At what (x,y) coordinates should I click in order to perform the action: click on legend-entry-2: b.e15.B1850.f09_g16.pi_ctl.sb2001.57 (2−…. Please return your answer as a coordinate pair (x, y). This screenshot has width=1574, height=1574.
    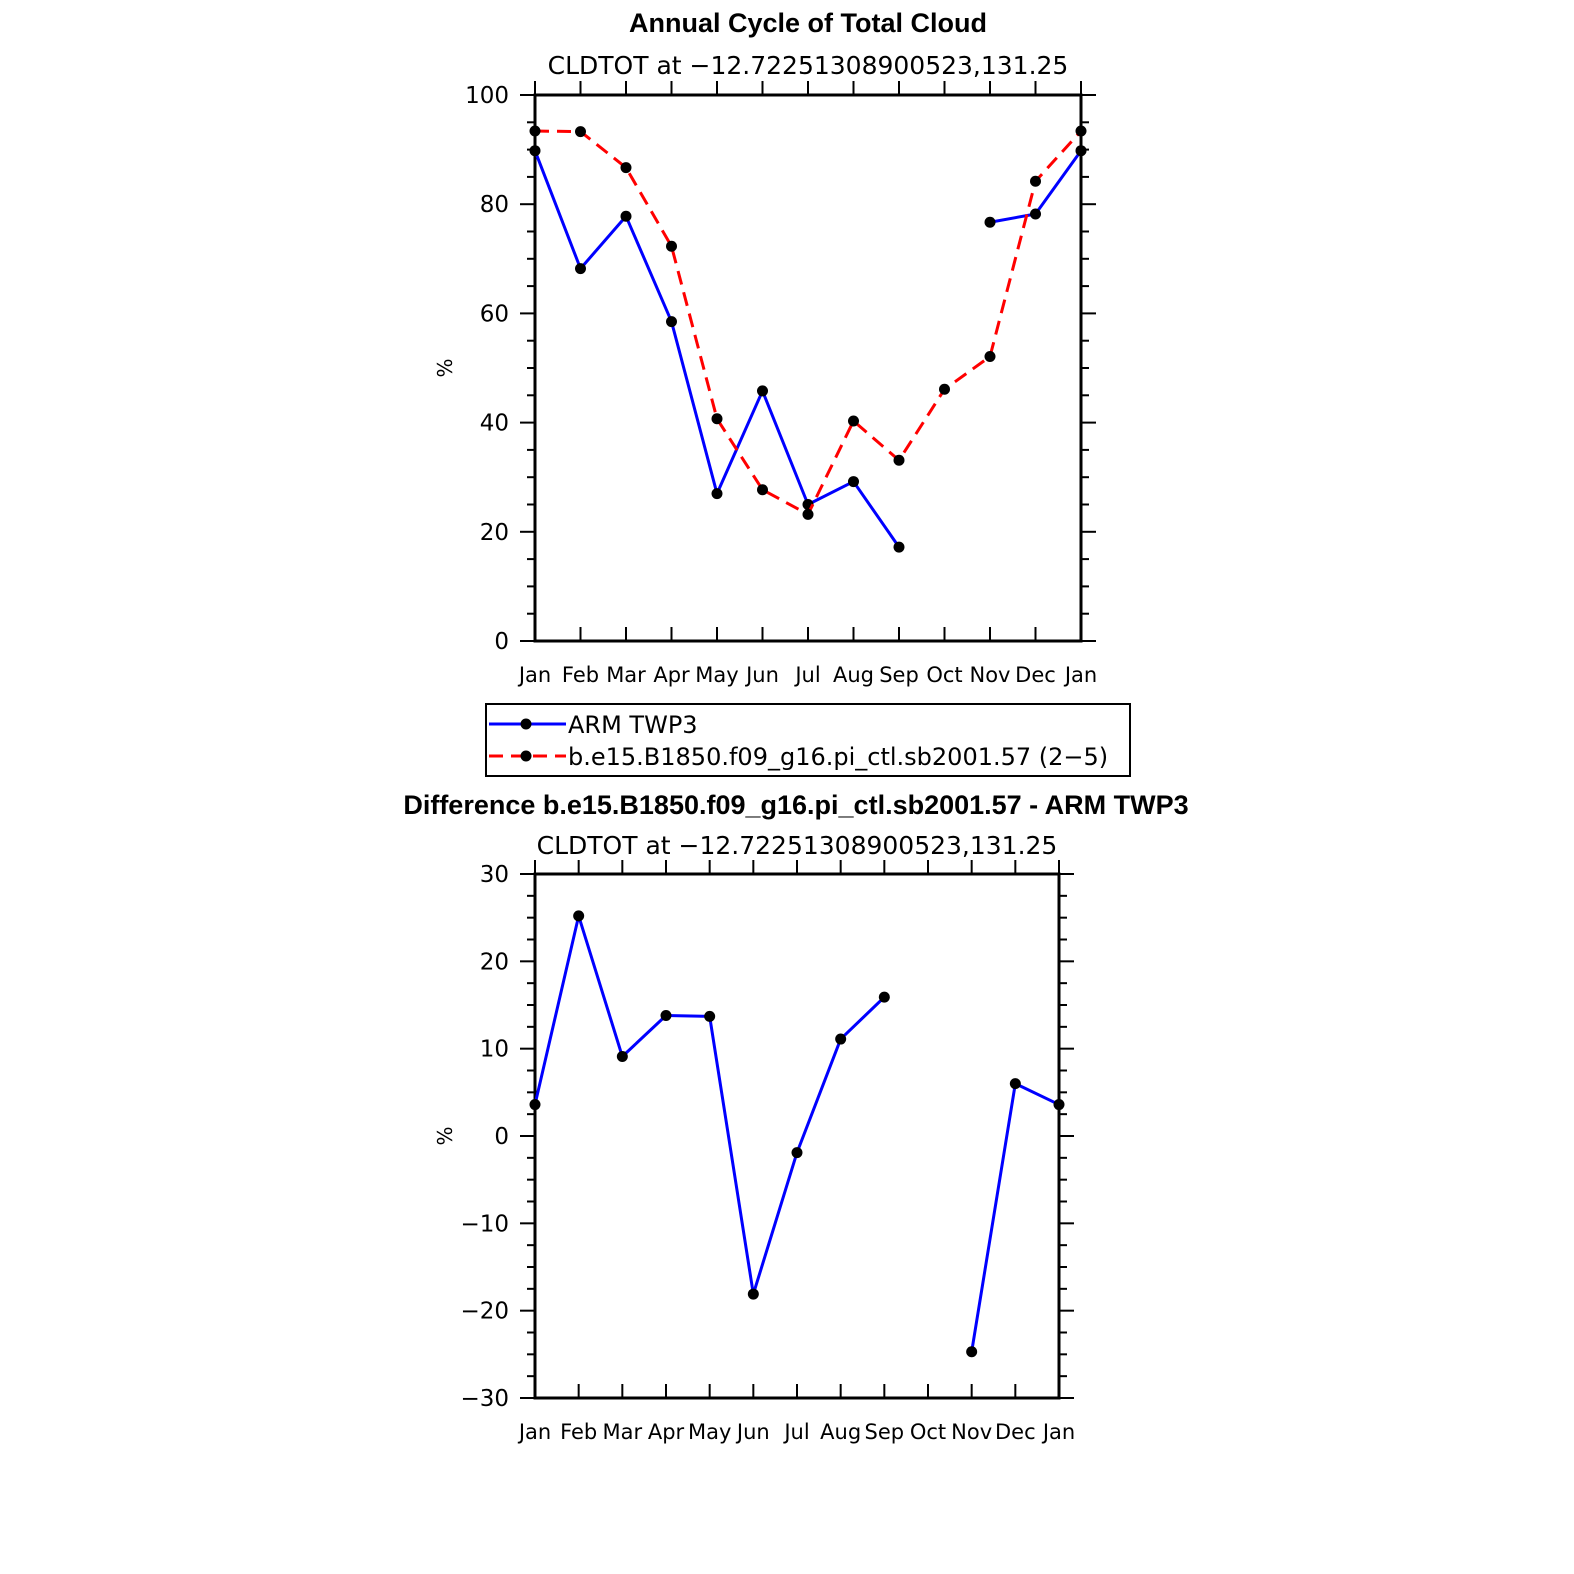
    Looking at the image, I should click on (838, 757).